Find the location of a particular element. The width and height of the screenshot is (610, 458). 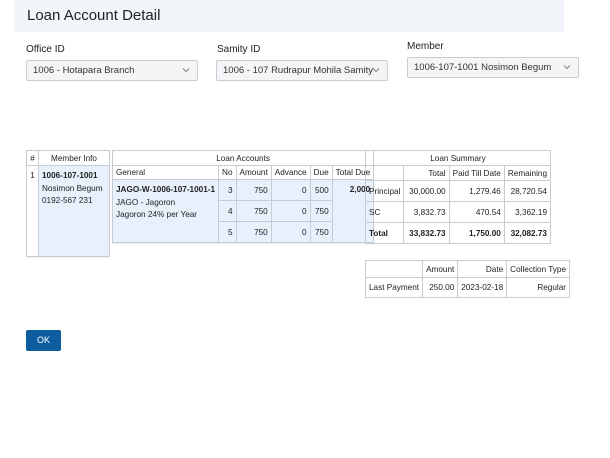

table-row: Last Payment 250.00 2023-02-18 Regular is located at coordinates (467, 287).